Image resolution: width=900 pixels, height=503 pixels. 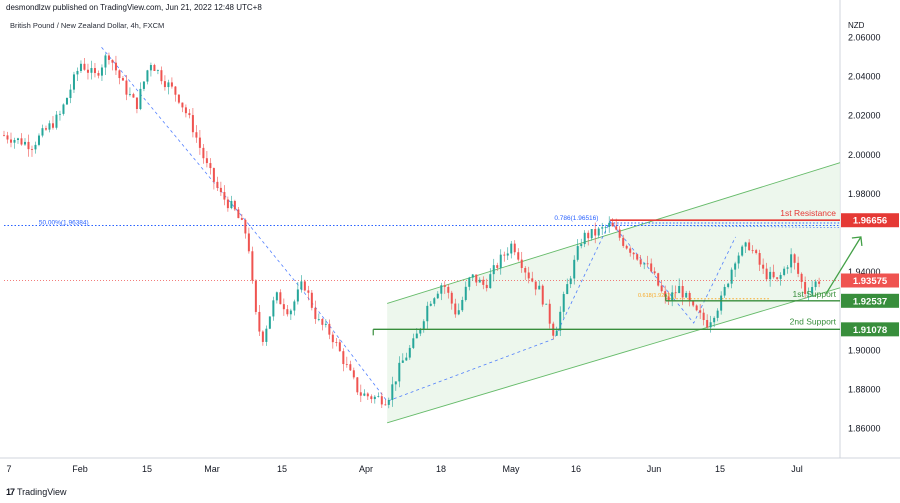 What do you see at coordinates (576, 218) in the screenshot?
I see `fib-786-label: 0.786(1.96516)` at bounding box center [576, 218].